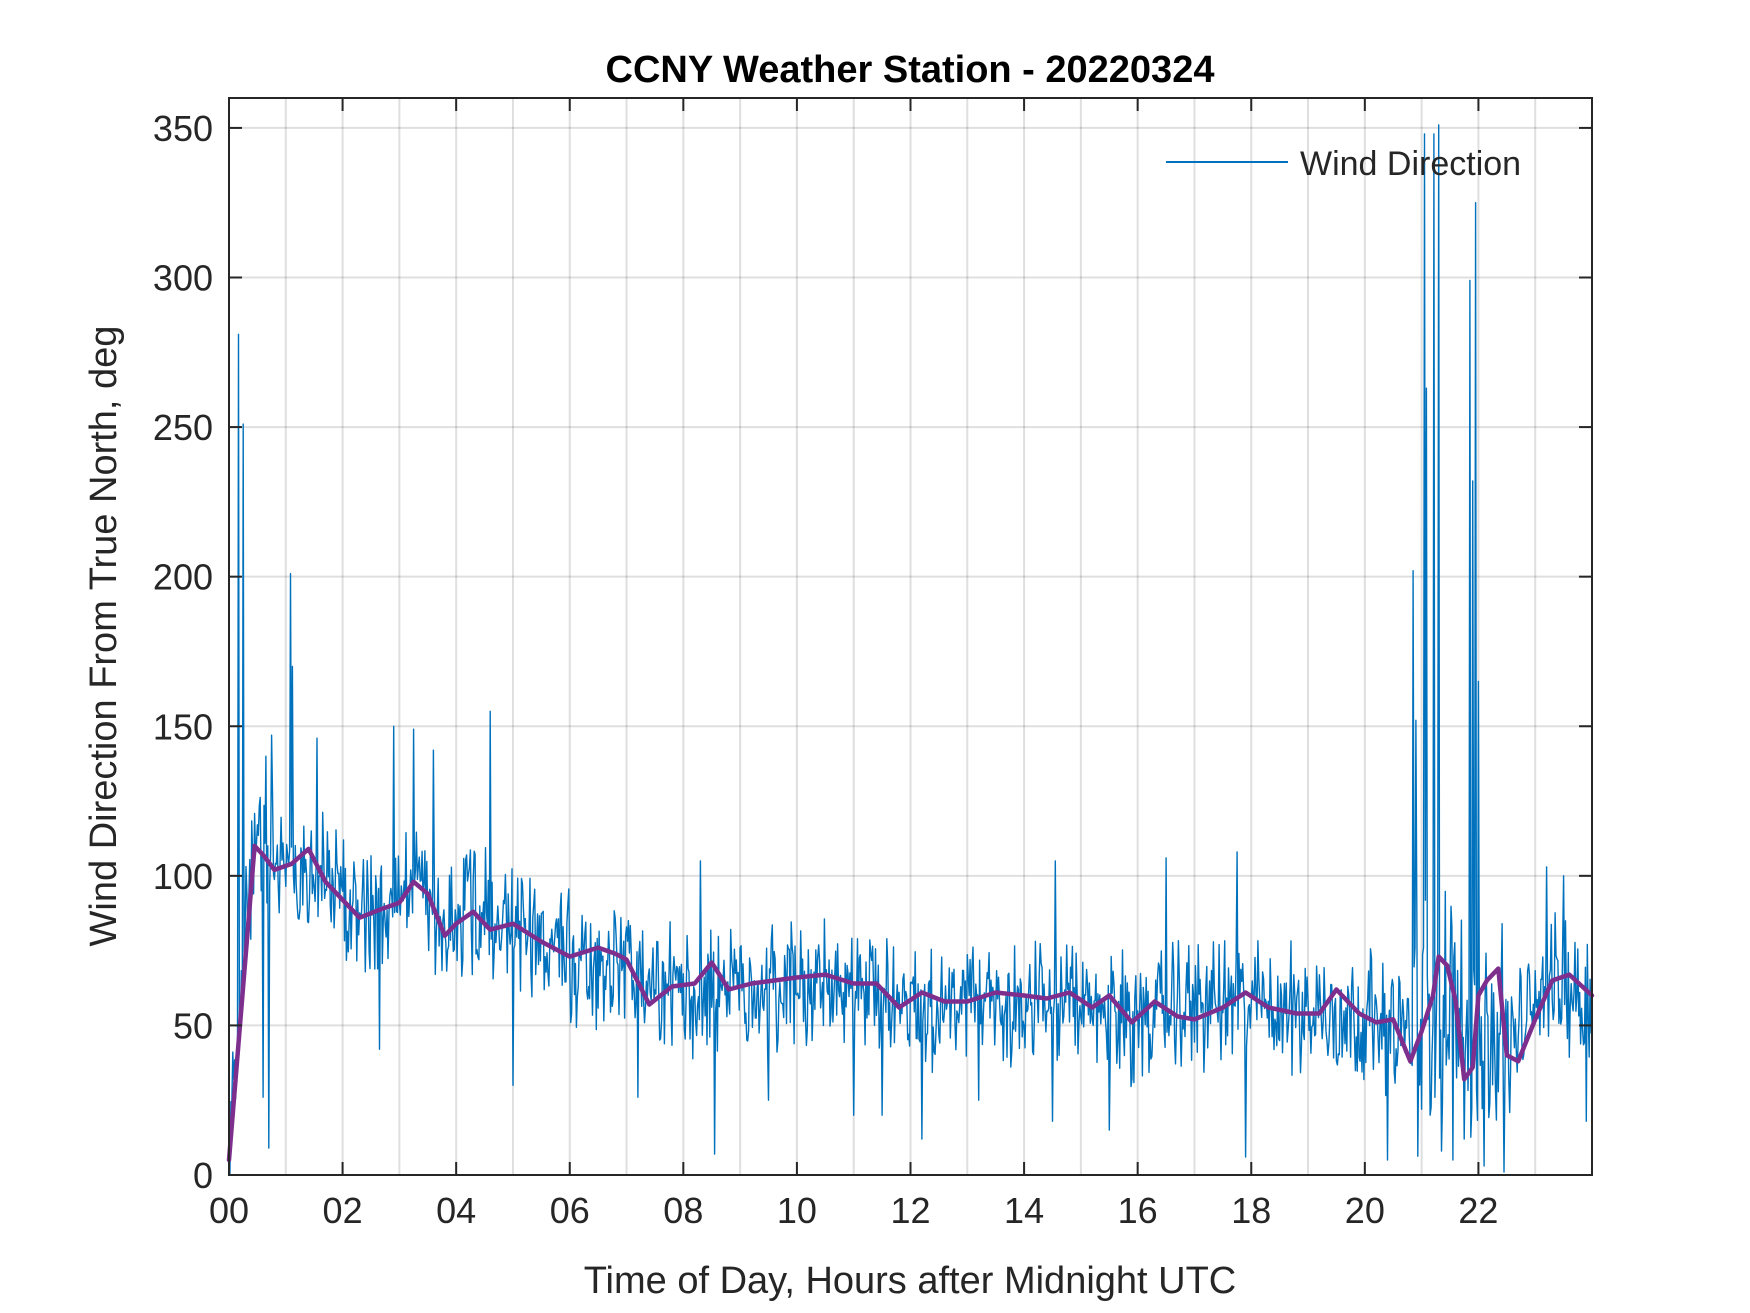 This screenshot has width=1750, height=1313. I want to click on y-tick-label: 200, so click(183, 577).